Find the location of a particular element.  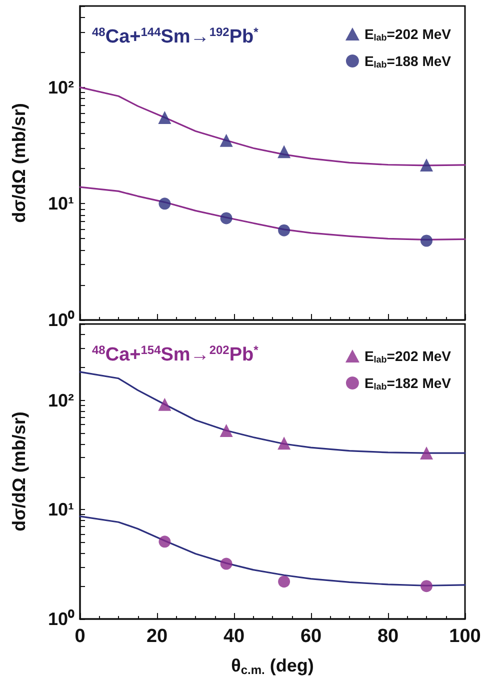

x-tick-label: 60 is located at coordinates (311, 636).